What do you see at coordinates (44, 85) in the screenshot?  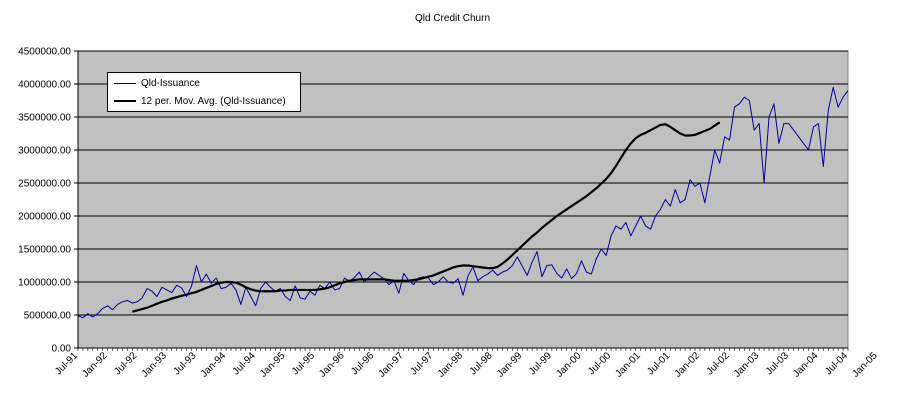 I see `y-tick-label: 4000000.00` at bounding box center [44, 85].